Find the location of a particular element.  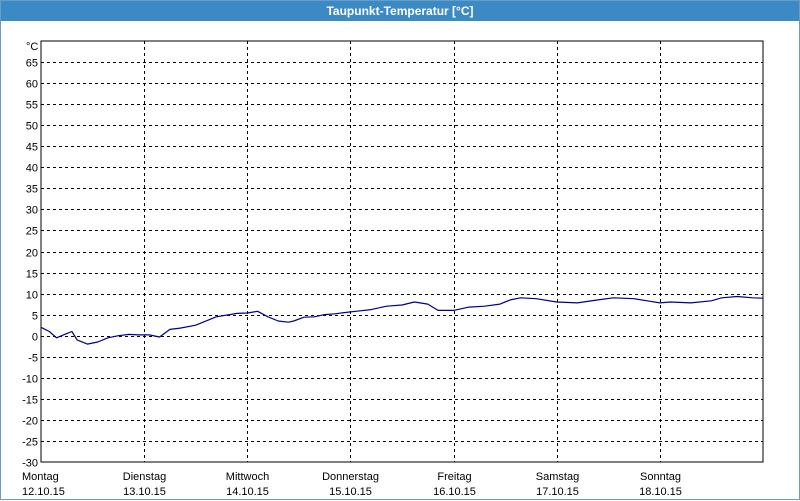

x-tick-date-label: 18.10.15 is located at coordinates (660, 492).